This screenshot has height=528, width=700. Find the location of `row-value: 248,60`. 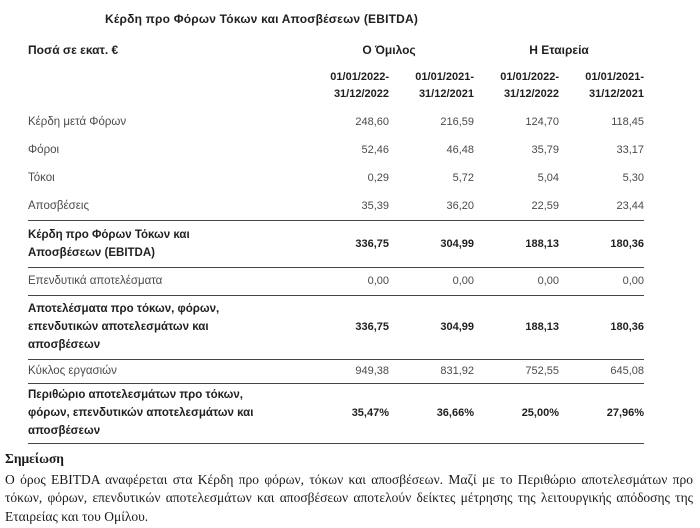

row-value: 248,60 is located at coordinates (372, 122).